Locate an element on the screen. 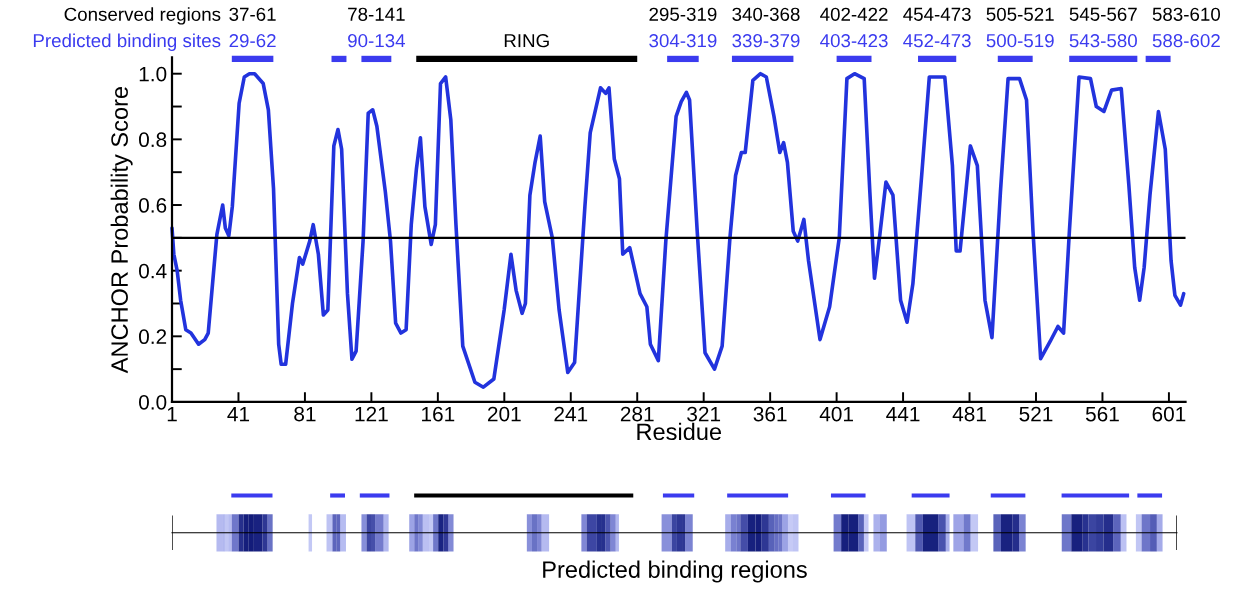  text: 78-141 is located at coordinates (376, 14).